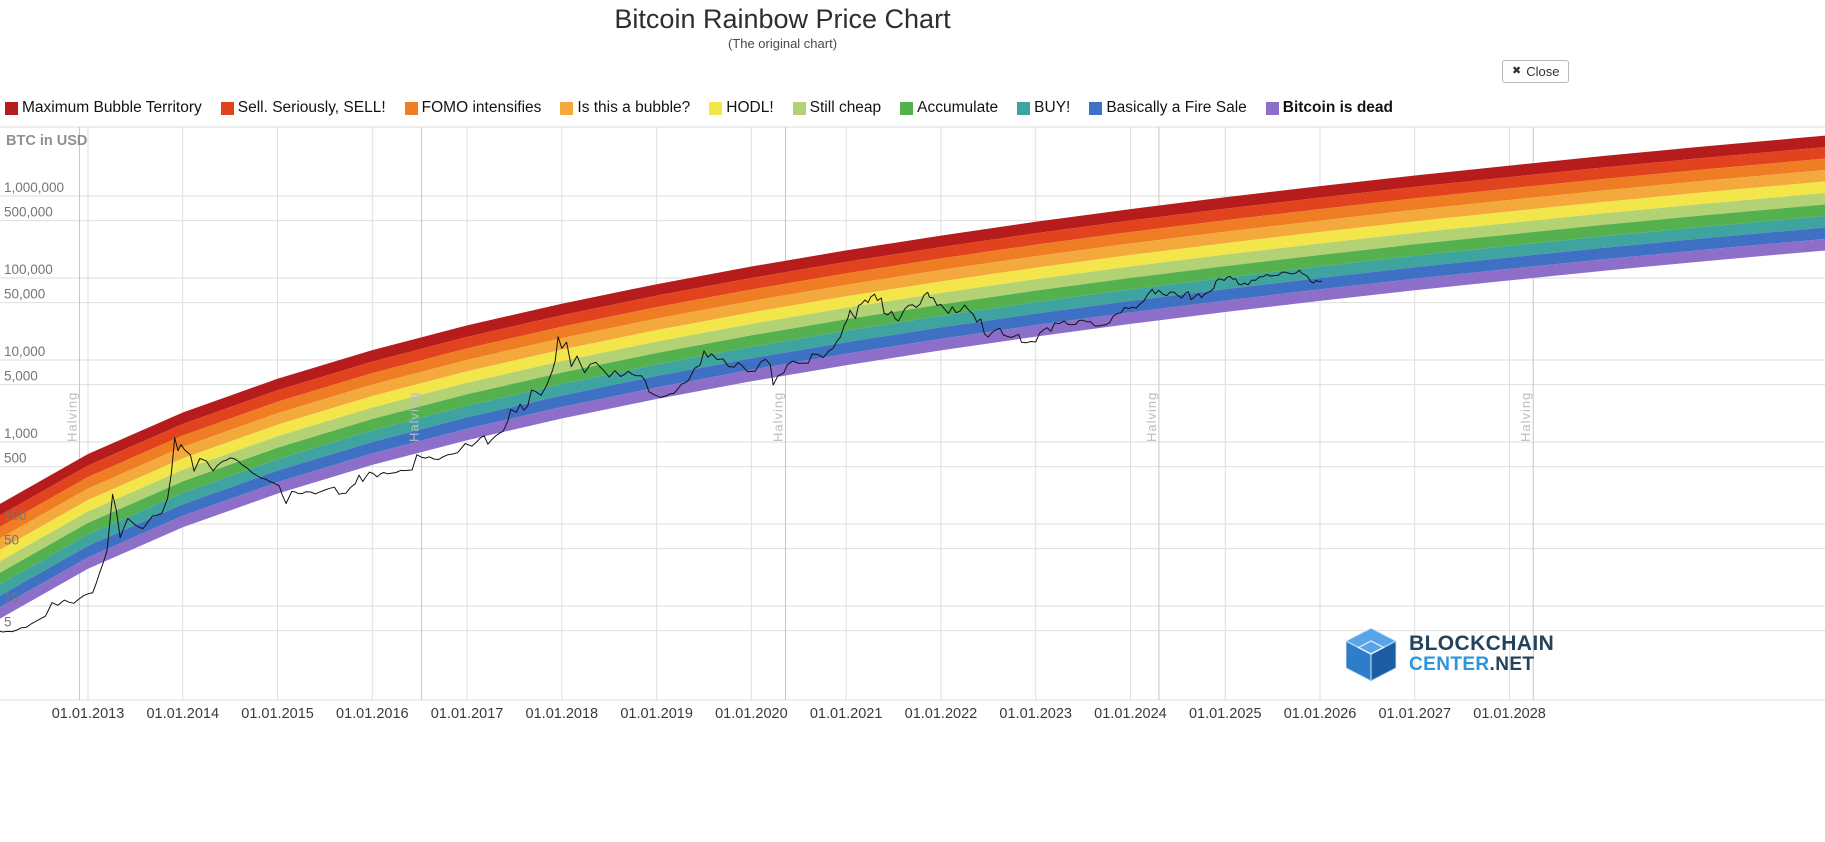 The image size is (1825, 842). I want to click on x-tick-label: 01.01.2021, so click(846, 714).